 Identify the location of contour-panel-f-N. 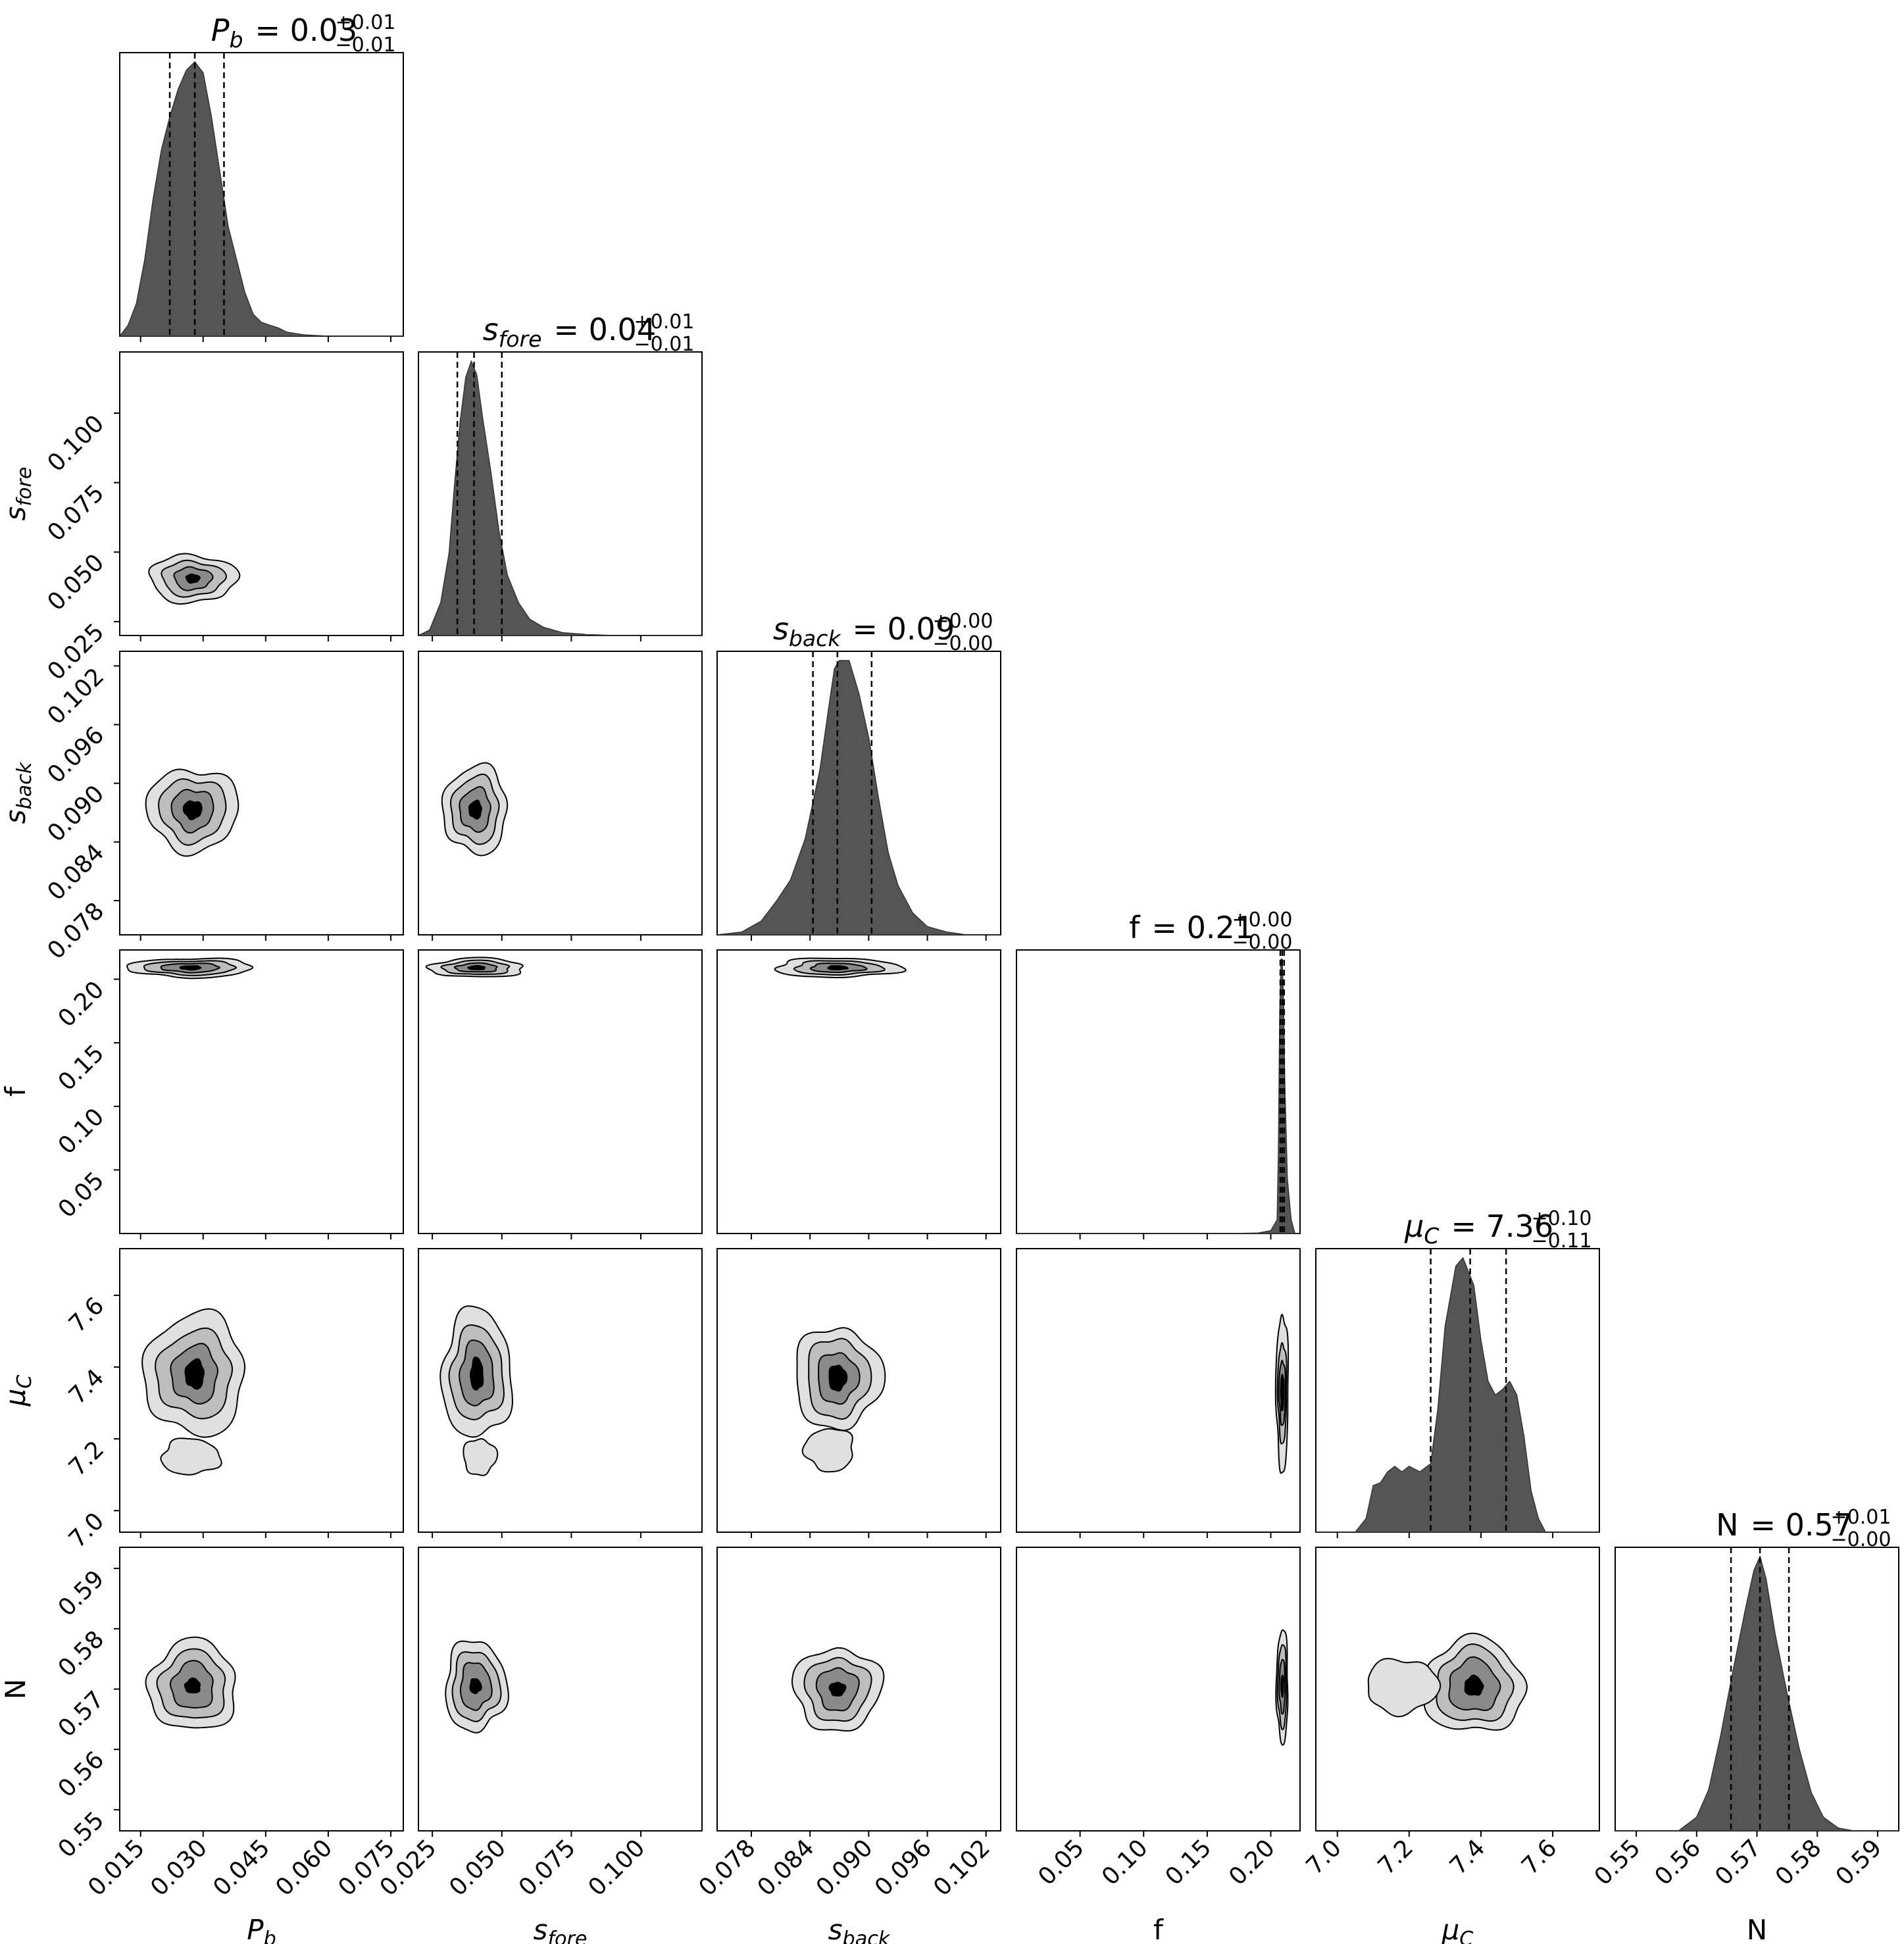
(1158, 1689).